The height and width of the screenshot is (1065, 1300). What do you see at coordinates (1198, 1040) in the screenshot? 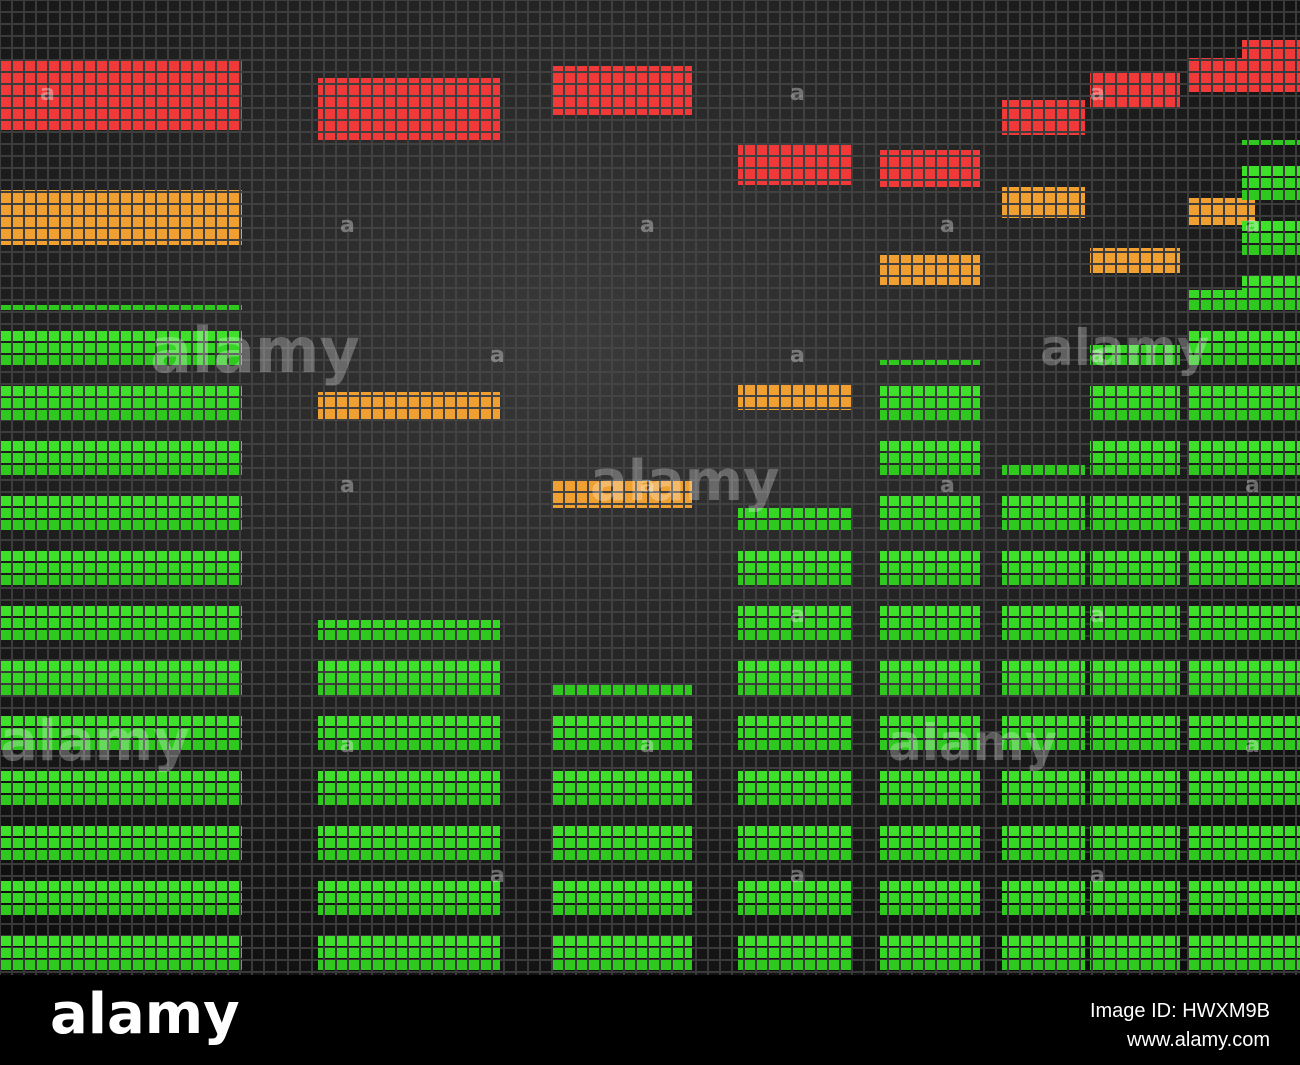
I see `footer-url: www.alamy.com` at bounding box center [1198, 1040].